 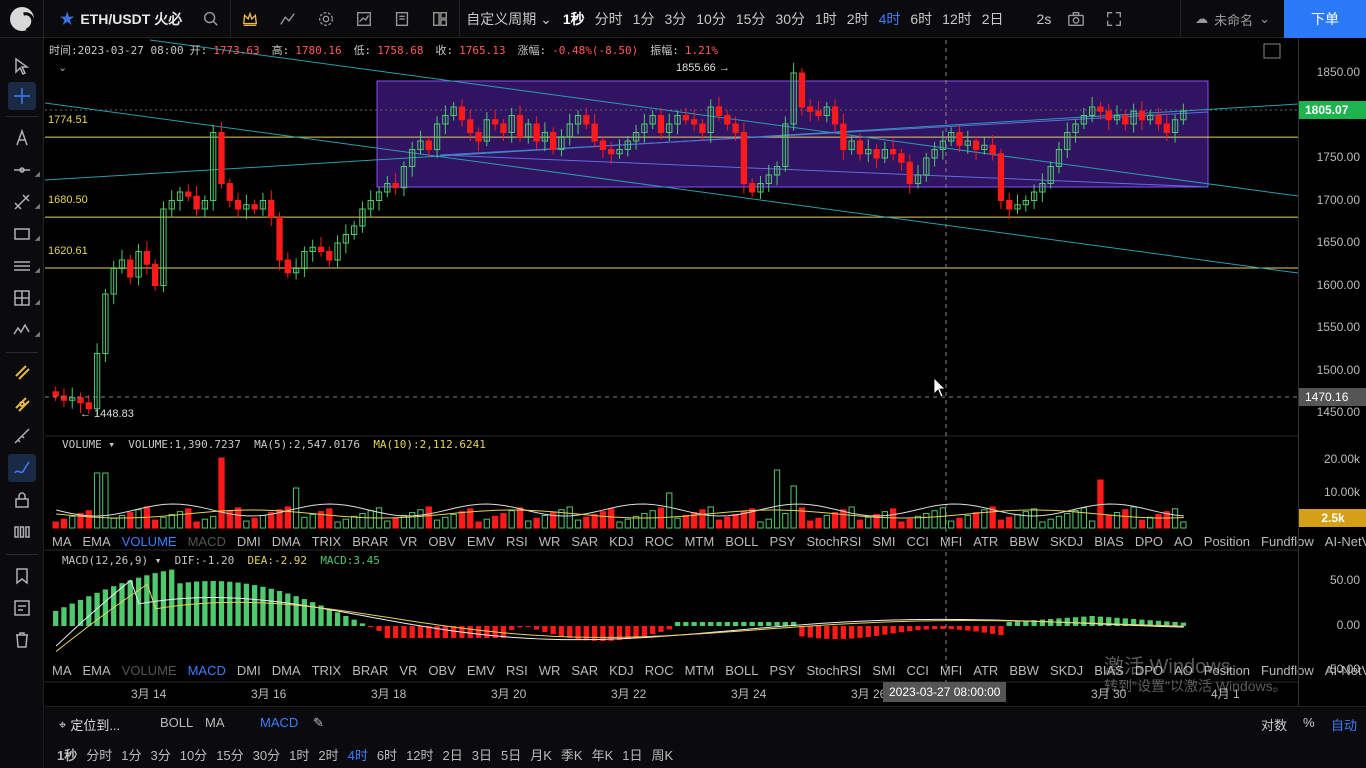 I want to click on volume-name: VOLUME, so click(x=82, y=444).